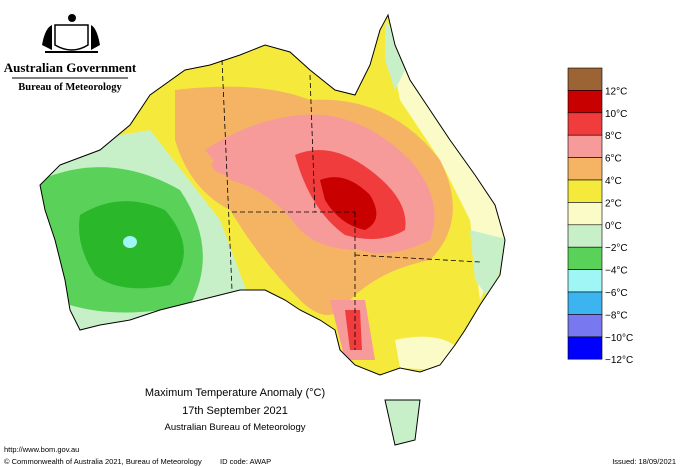 The image size is (680, 467). Describe the element at coordinates (613, 203) in the screenshot. I see `legend-label: 2°C` at that location.